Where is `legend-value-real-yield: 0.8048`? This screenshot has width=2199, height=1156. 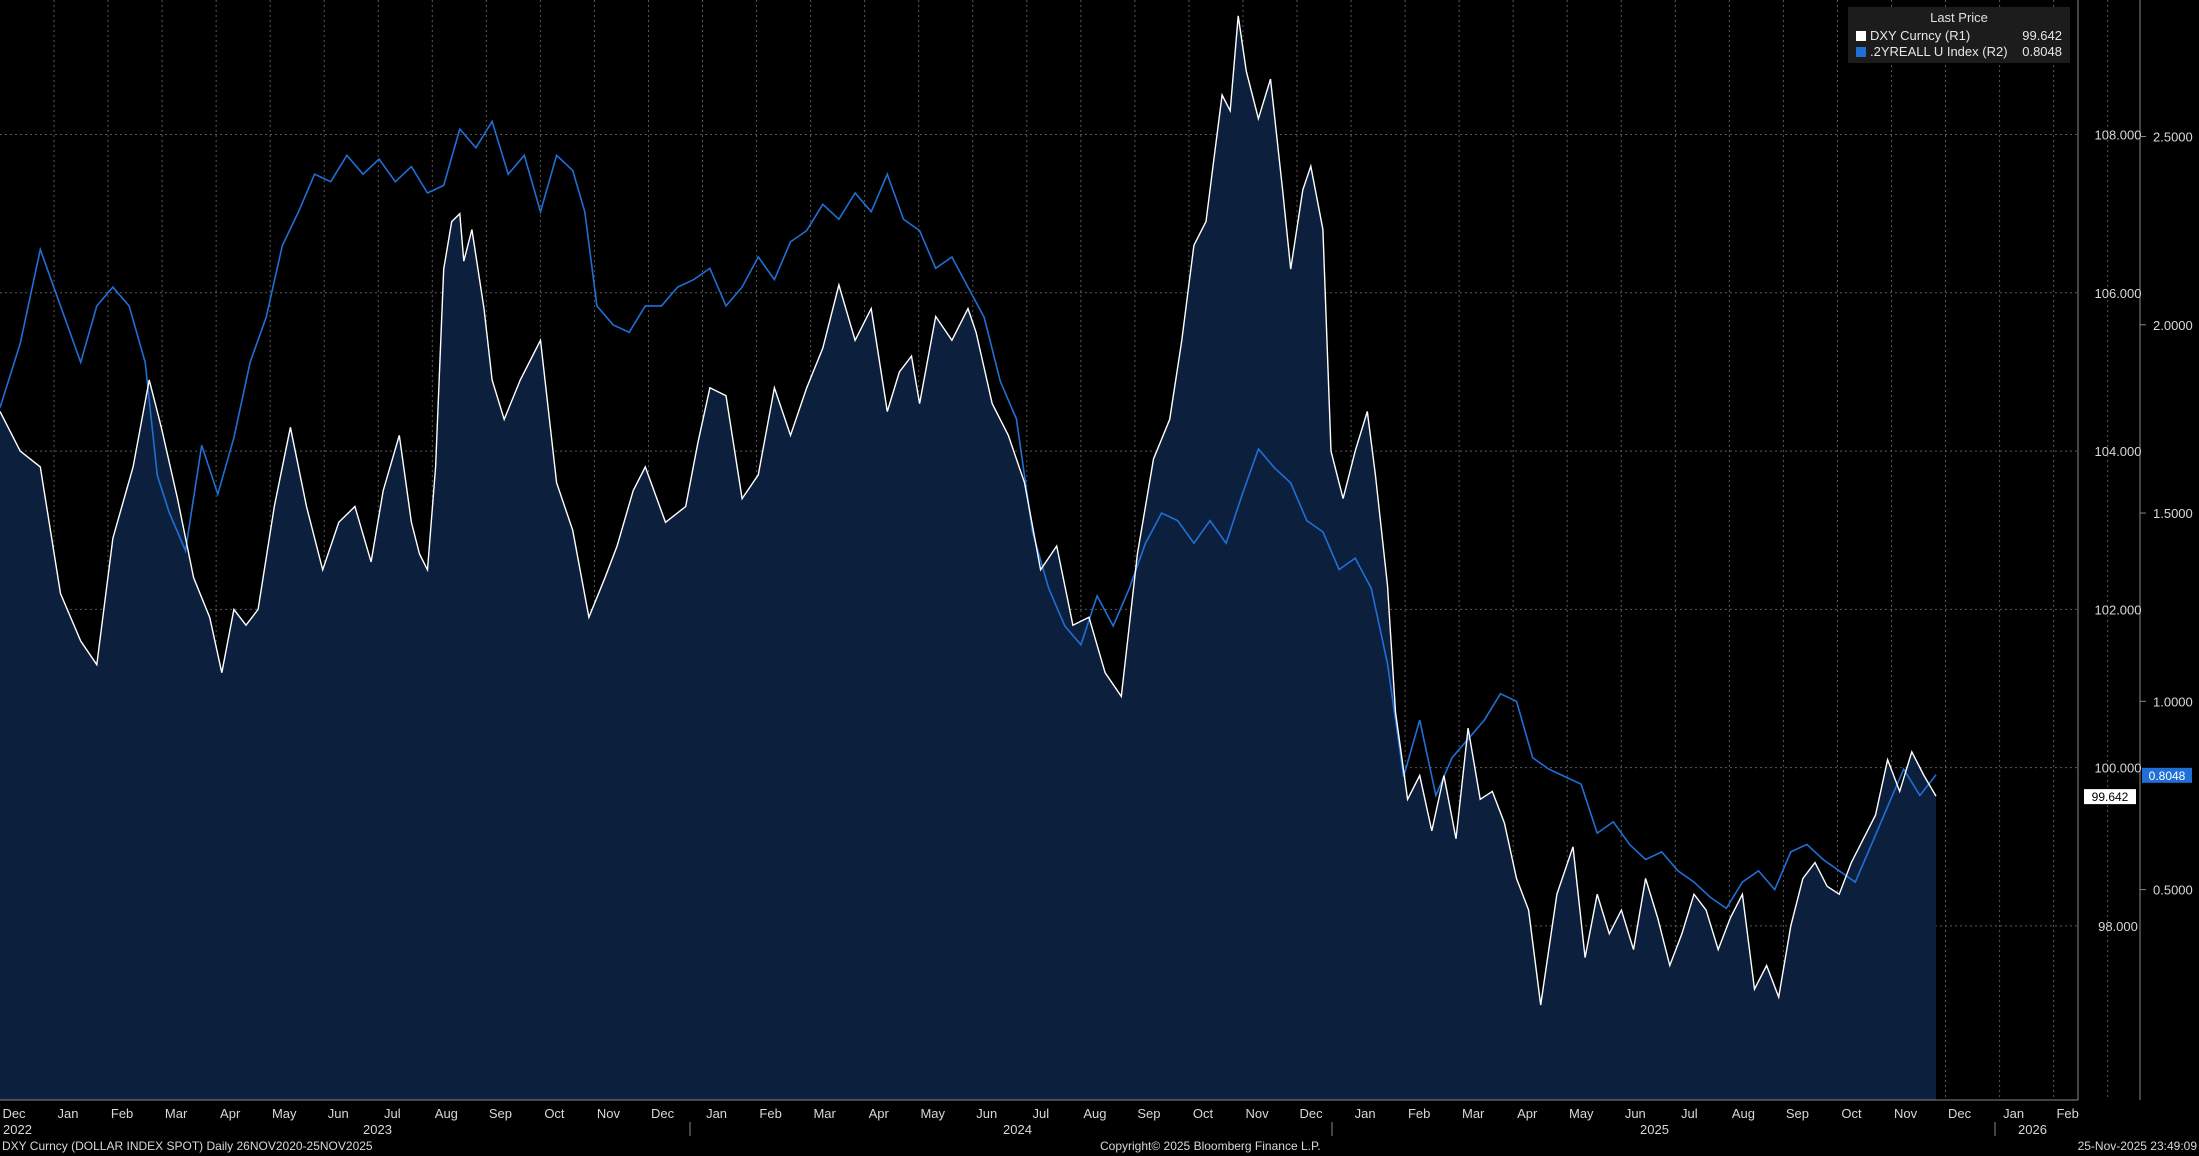
legend-value-real-yield: 0.8048 is located at coordinates (2042, 51).